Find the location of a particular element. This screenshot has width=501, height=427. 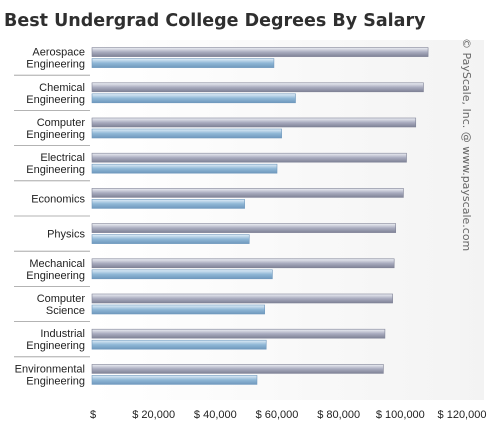

x-tick-label: $ 80,000 is located at coordinates (338, 415).